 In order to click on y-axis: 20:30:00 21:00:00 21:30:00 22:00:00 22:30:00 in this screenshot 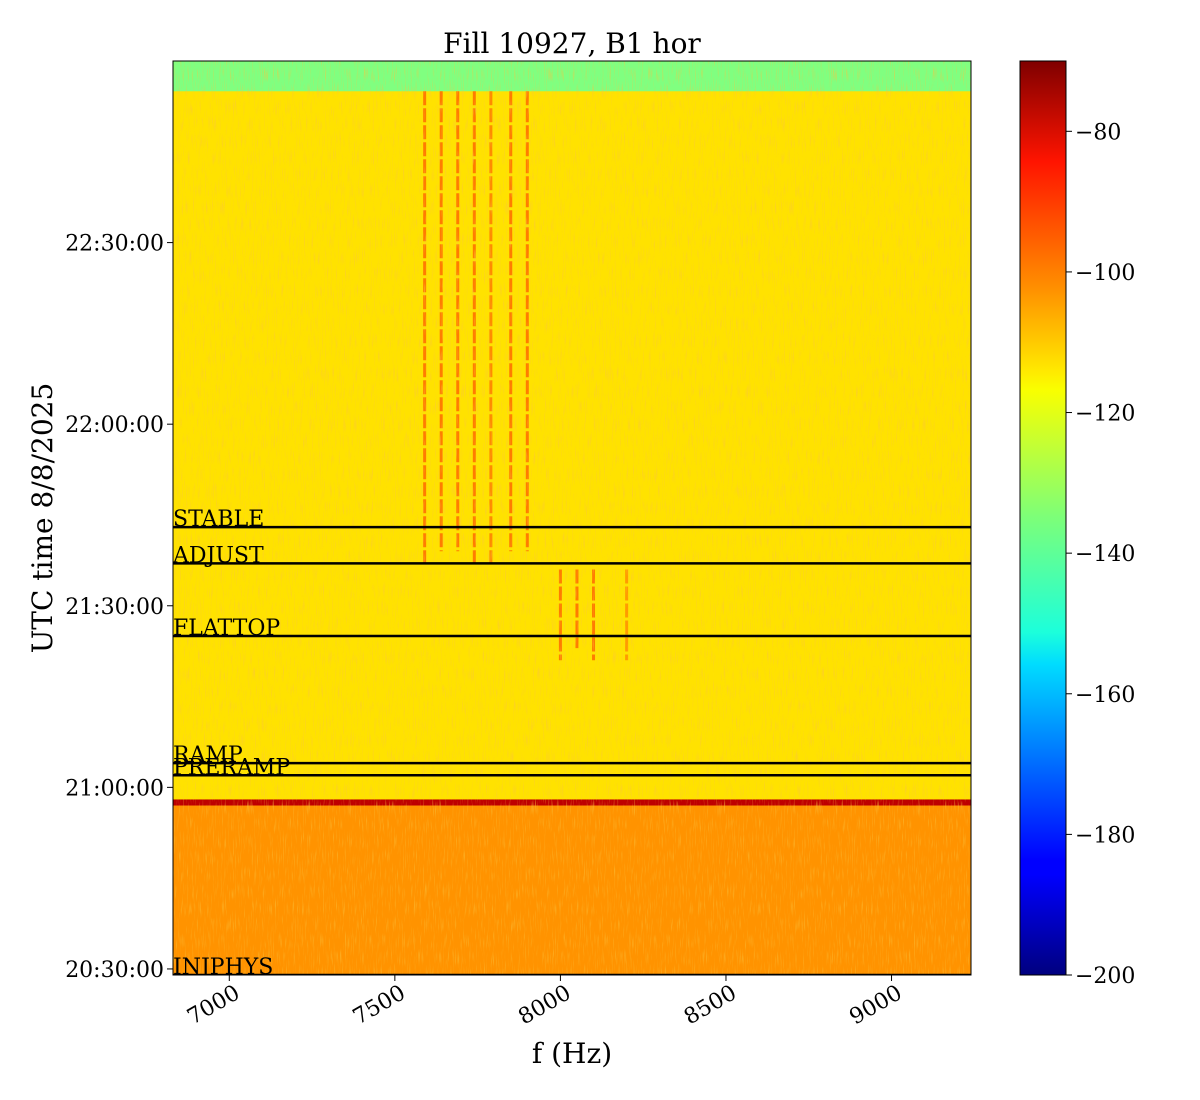, I will do `click(119, 607)`.